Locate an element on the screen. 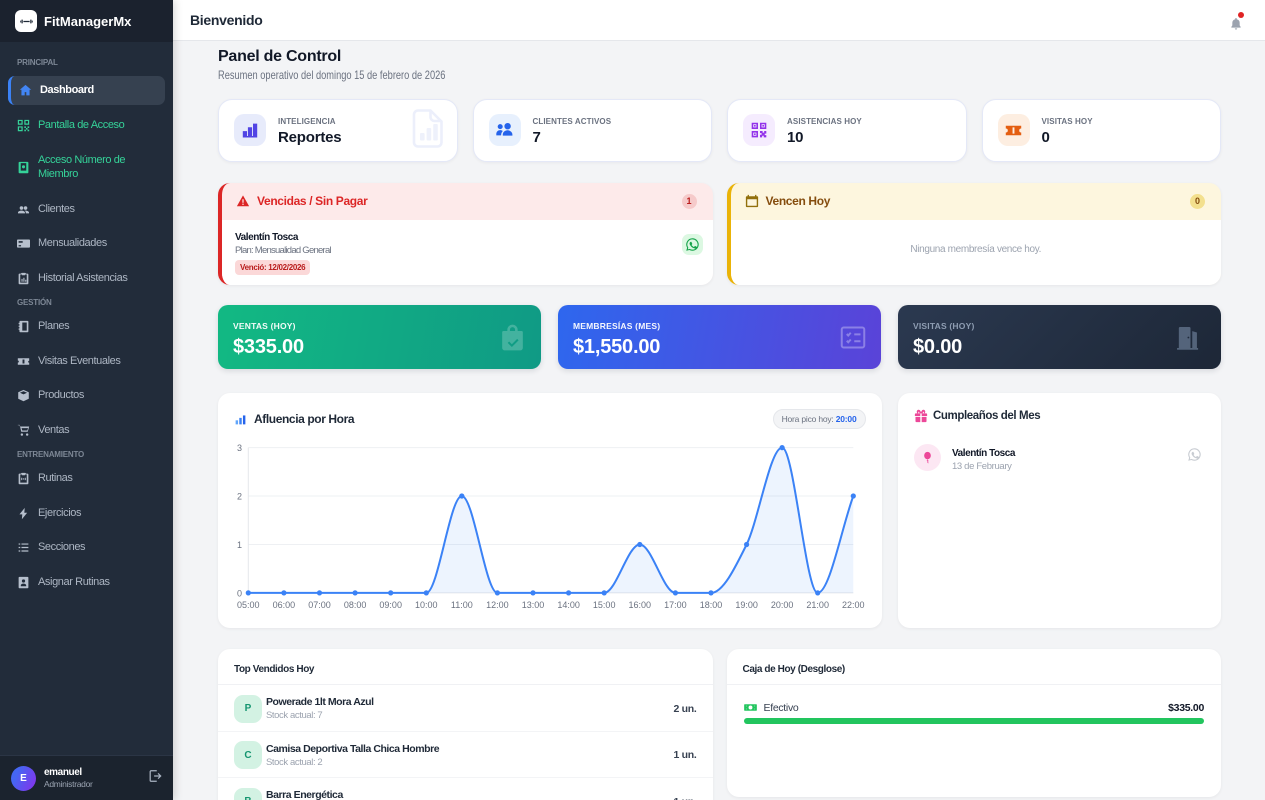 This screenshot has width=1265, height=800. svg-text: 08:00 is located at coordinates (355, 605).